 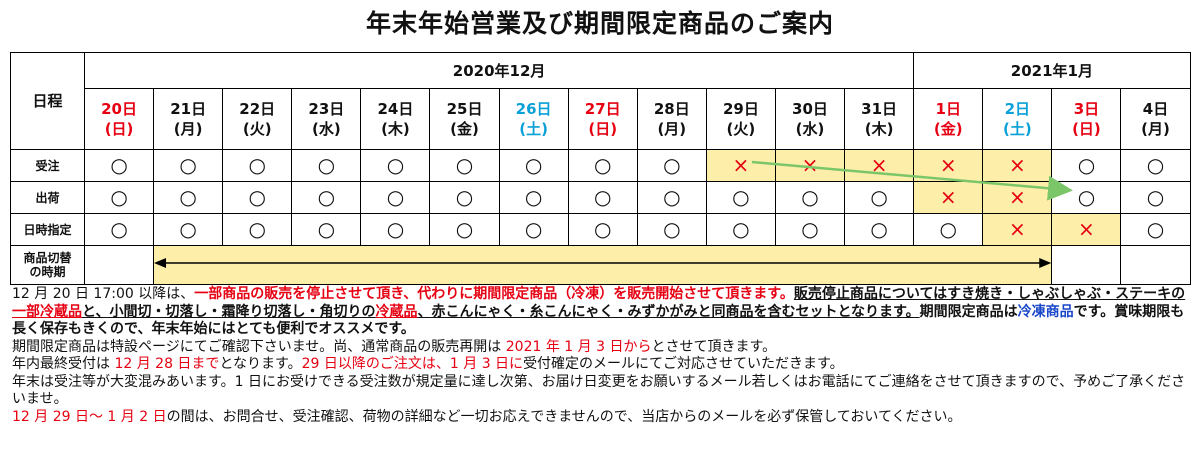 What do you see at coordinates (412, 364) in the screenshot?
I see `notice-segment: 29 日以降のご注文は、1 月 3 日に` at bounding box center [412, 364].